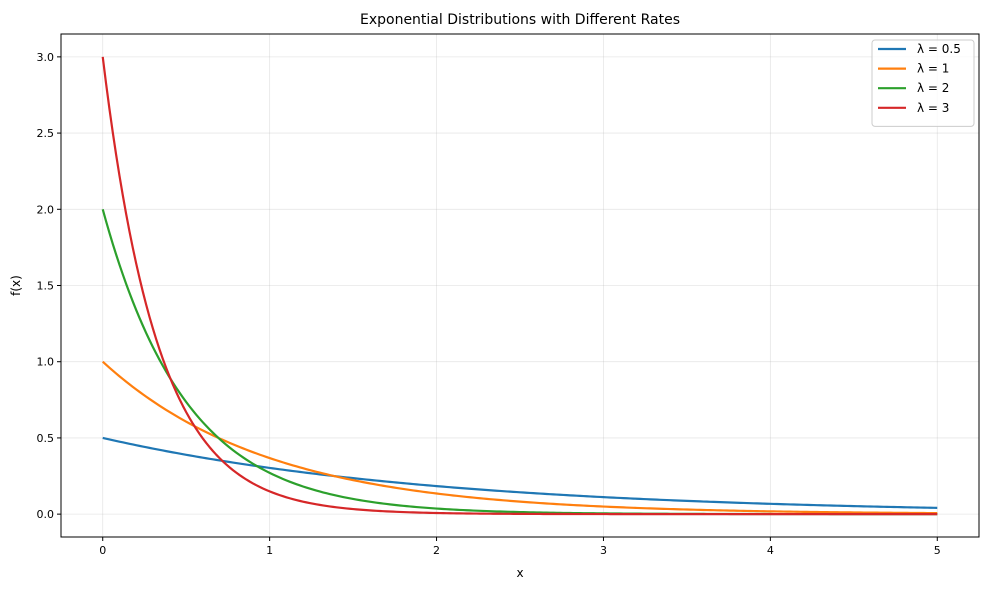 The image size is (989, 590). I want to click on x-tick-label: 3, so click(603, 550).